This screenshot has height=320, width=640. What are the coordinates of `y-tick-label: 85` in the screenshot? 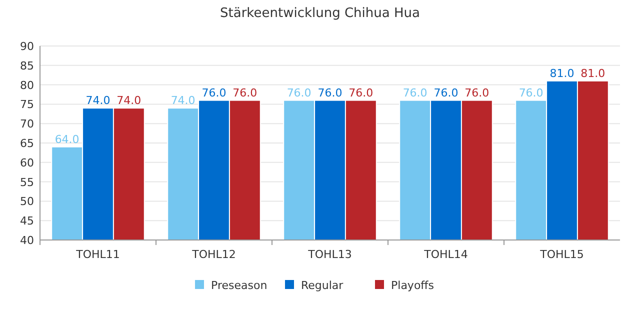 It's located at (27, 65).